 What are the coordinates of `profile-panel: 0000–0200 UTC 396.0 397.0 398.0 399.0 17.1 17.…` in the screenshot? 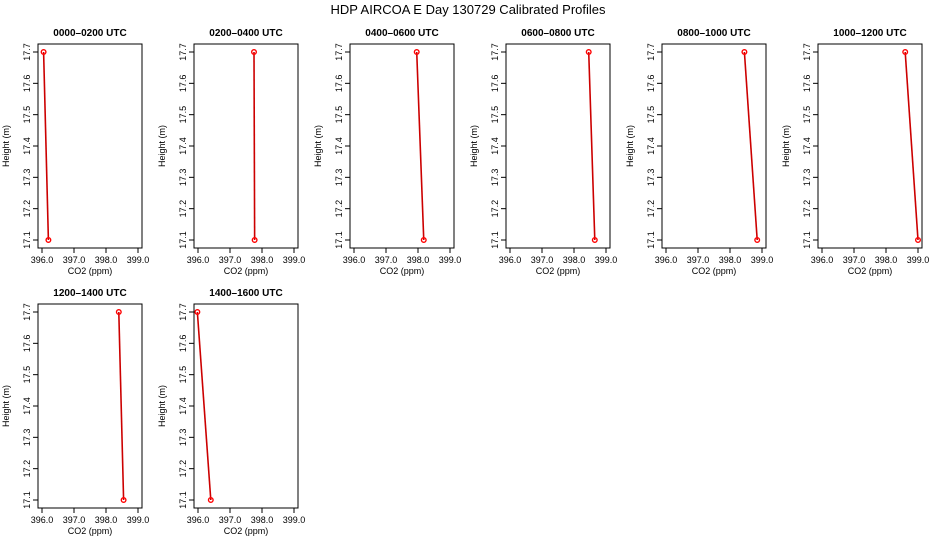 It's located at (75, 152).